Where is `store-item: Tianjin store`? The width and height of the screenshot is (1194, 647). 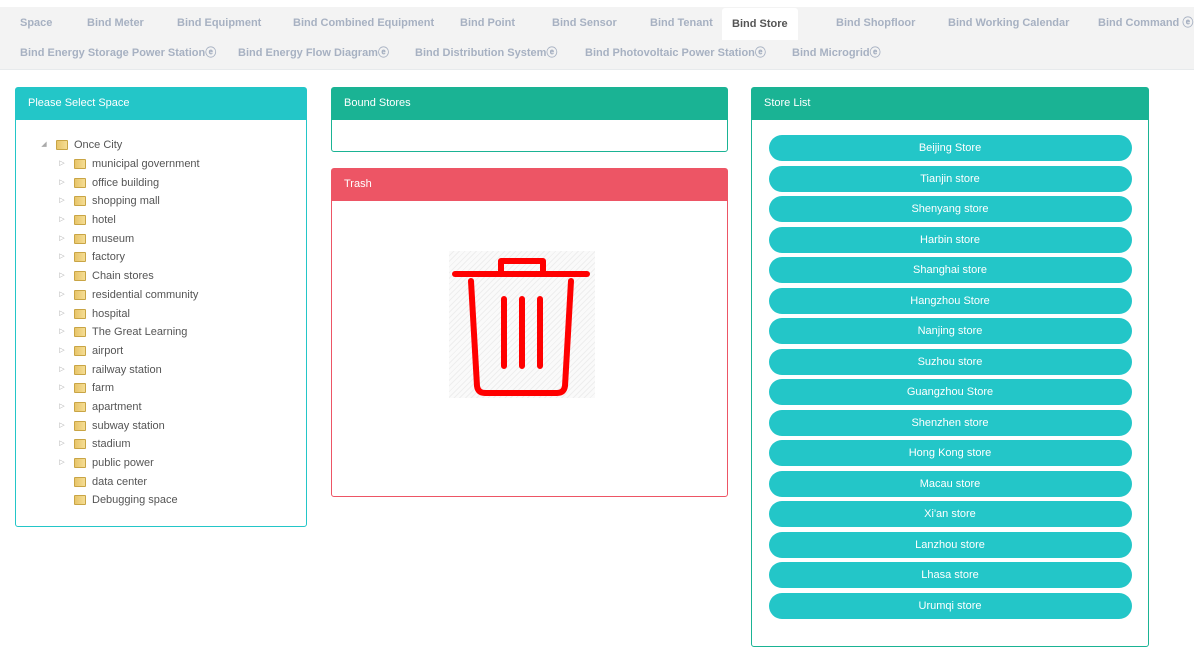
store-item: Tianjin store is located at coordinates (950, 178).